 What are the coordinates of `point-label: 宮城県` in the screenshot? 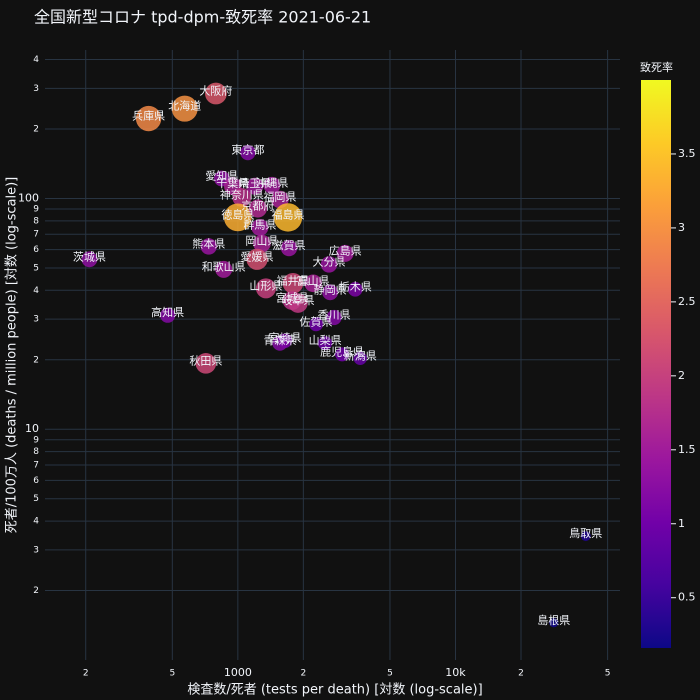 It's located at (292, 298).